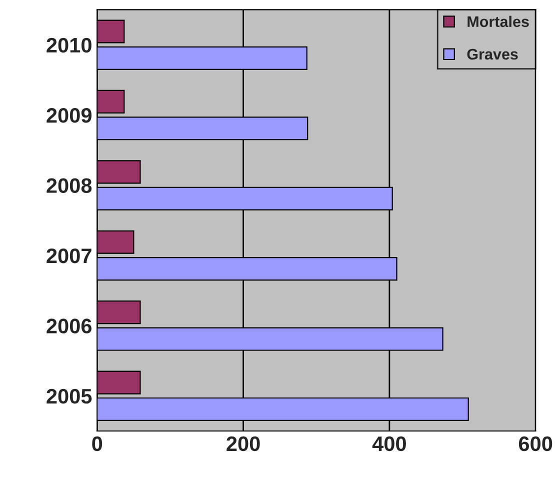  Describe the element at coordinates (69, 256) in the screenshot. I see `y-tick-label: 2007` at that location.